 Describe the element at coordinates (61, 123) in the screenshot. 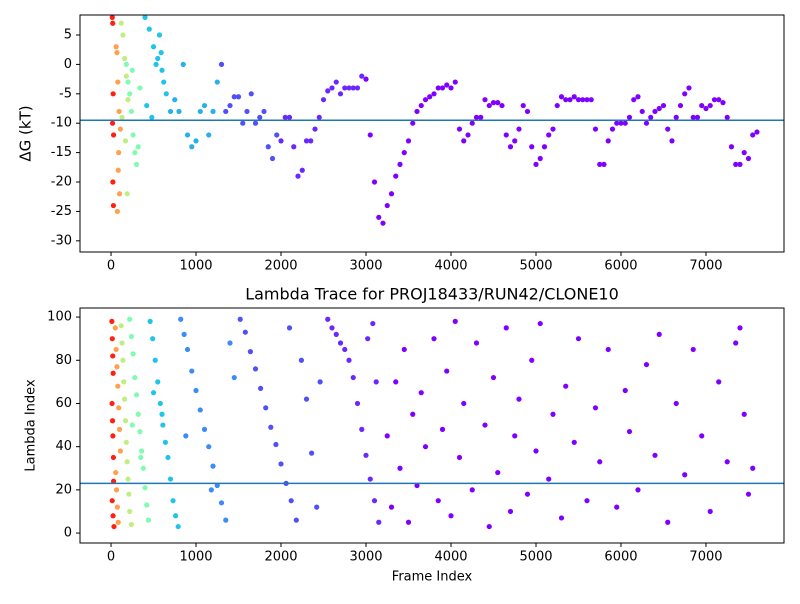

I see `y-tick-label: -10` at that location.